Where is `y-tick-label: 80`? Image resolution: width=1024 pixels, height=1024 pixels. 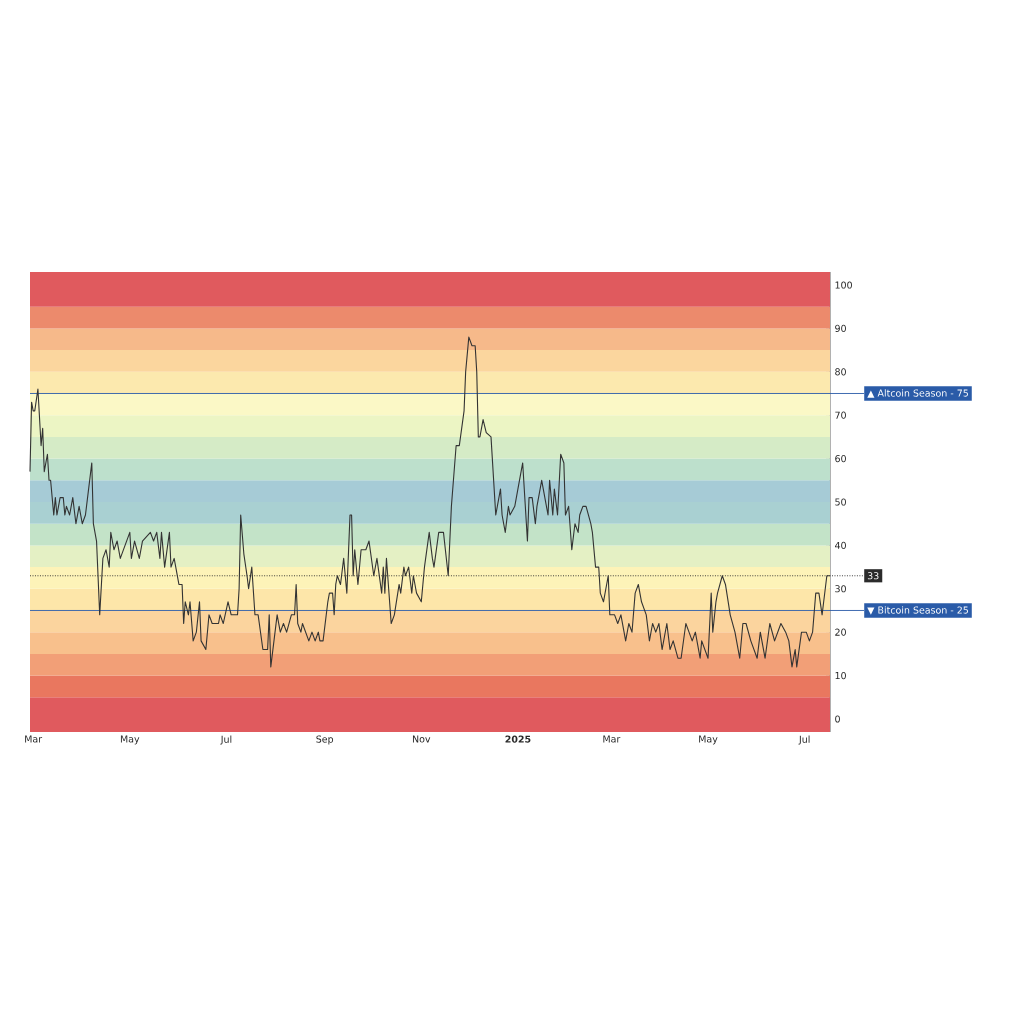
y-tick-label: 80 is located at coordinates (840, 372).